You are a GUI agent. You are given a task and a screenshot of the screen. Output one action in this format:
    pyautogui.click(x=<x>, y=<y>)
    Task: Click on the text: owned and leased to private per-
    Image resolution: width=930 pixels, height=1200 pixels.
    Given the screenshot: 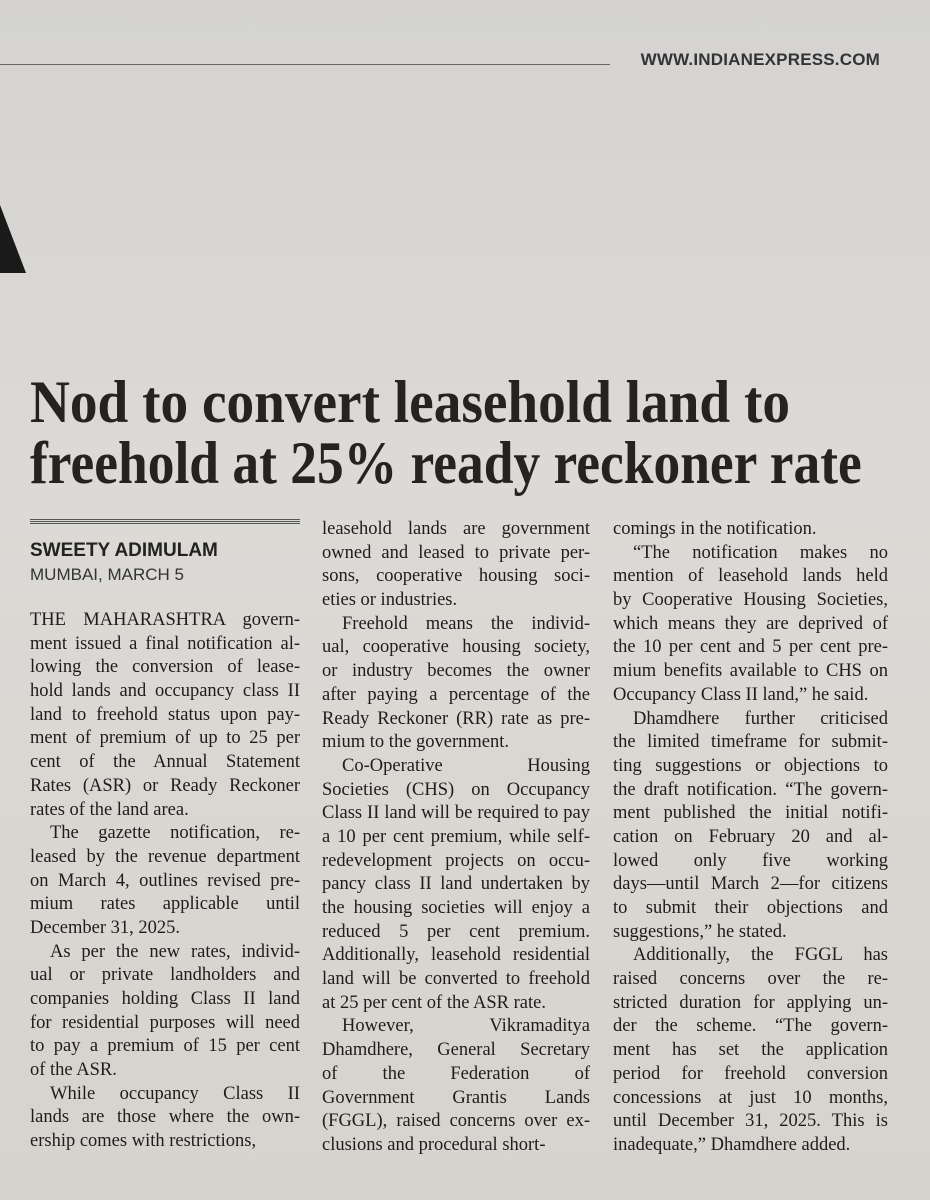 What is the action you would take?
    pyautogui.click(x=456, y=552)
    